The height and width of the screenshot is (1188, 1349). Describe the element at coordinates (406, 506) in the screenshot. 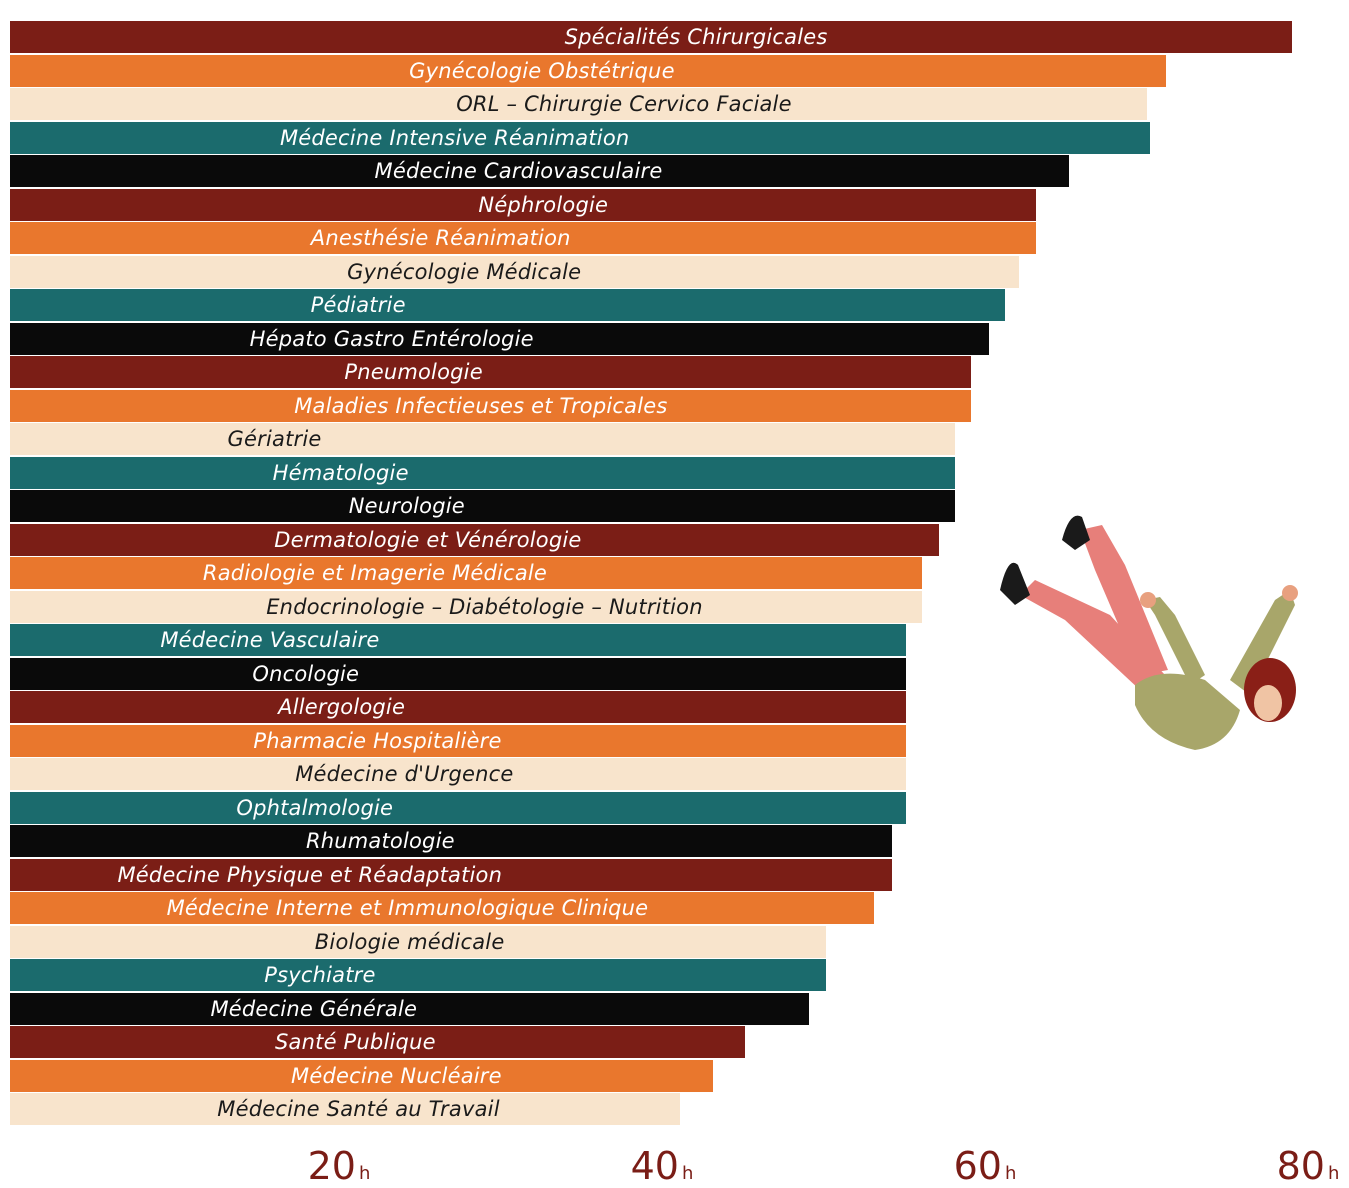

I see `bar-label: Neurologie` at that location.